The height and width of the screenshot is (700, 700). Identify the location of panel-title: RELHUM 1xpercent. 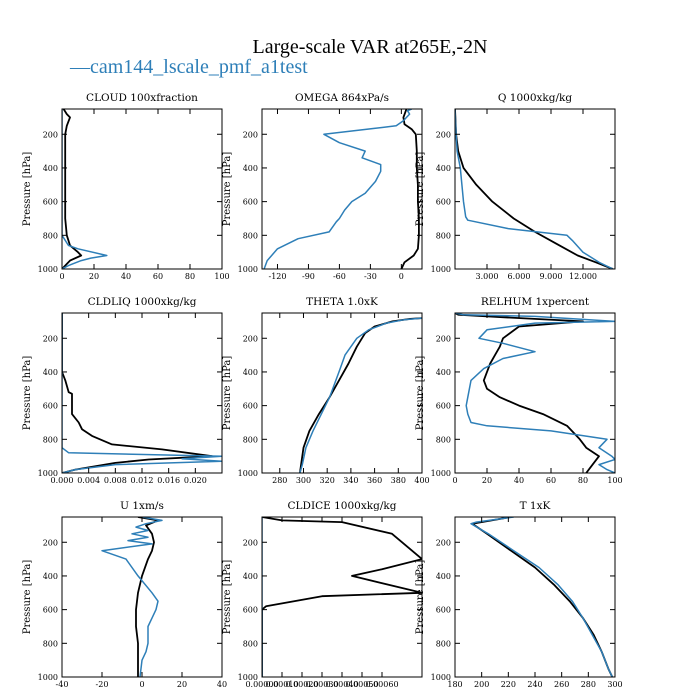
(535, 302).